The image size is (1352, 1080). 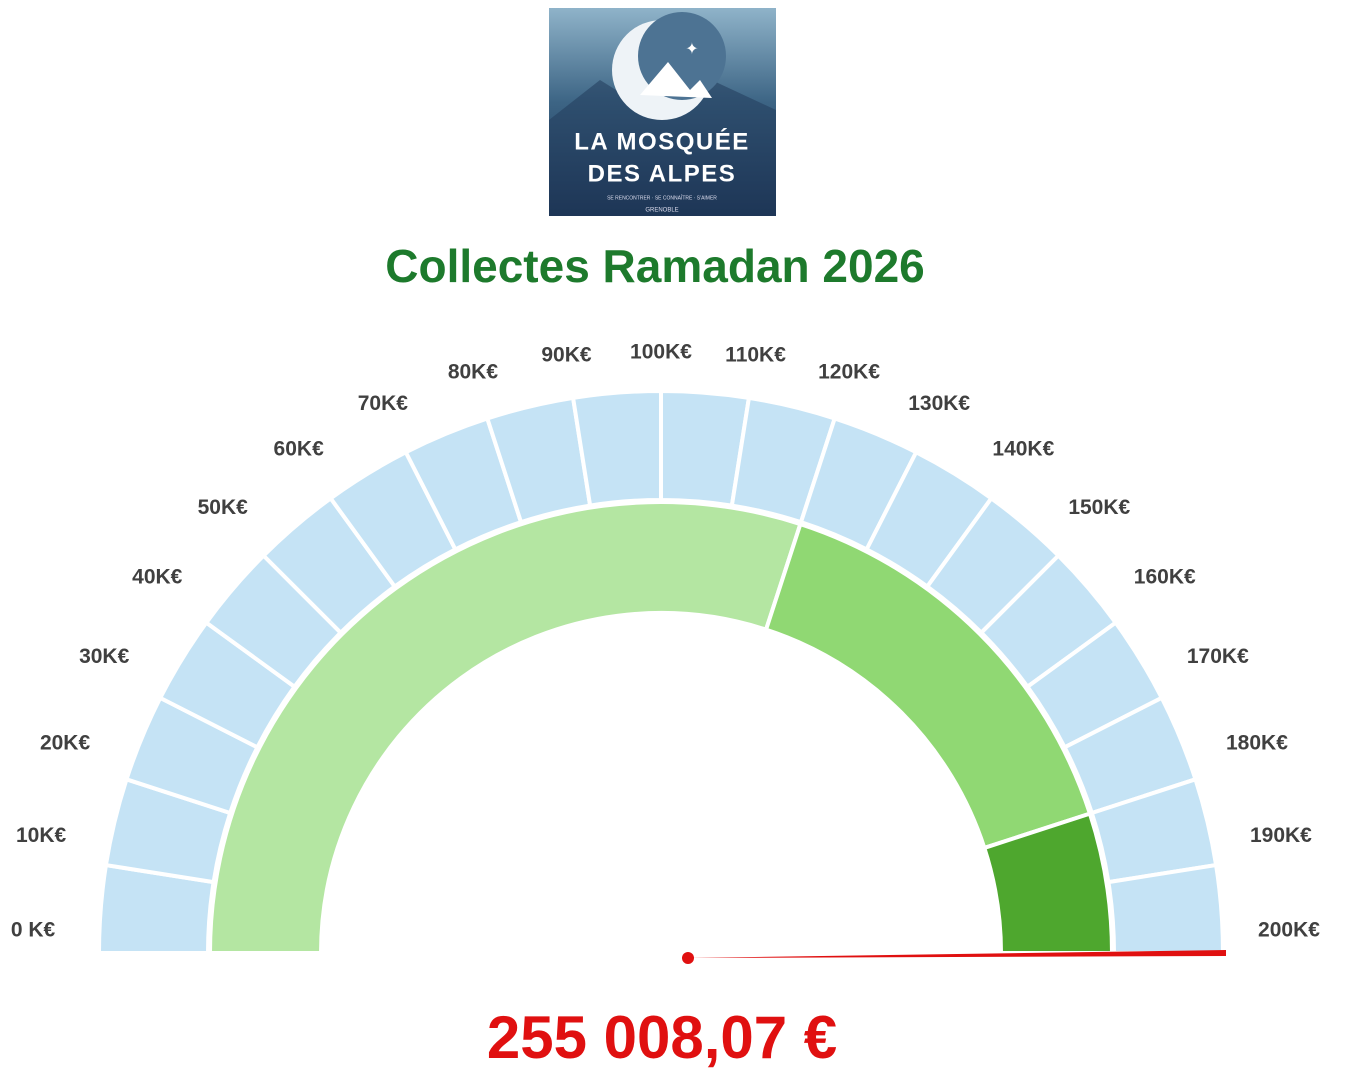 What do you see at coordinates (157, 576) in the screenshot?
I see `tick-label: 40K€` at bounding box center [157, 576].